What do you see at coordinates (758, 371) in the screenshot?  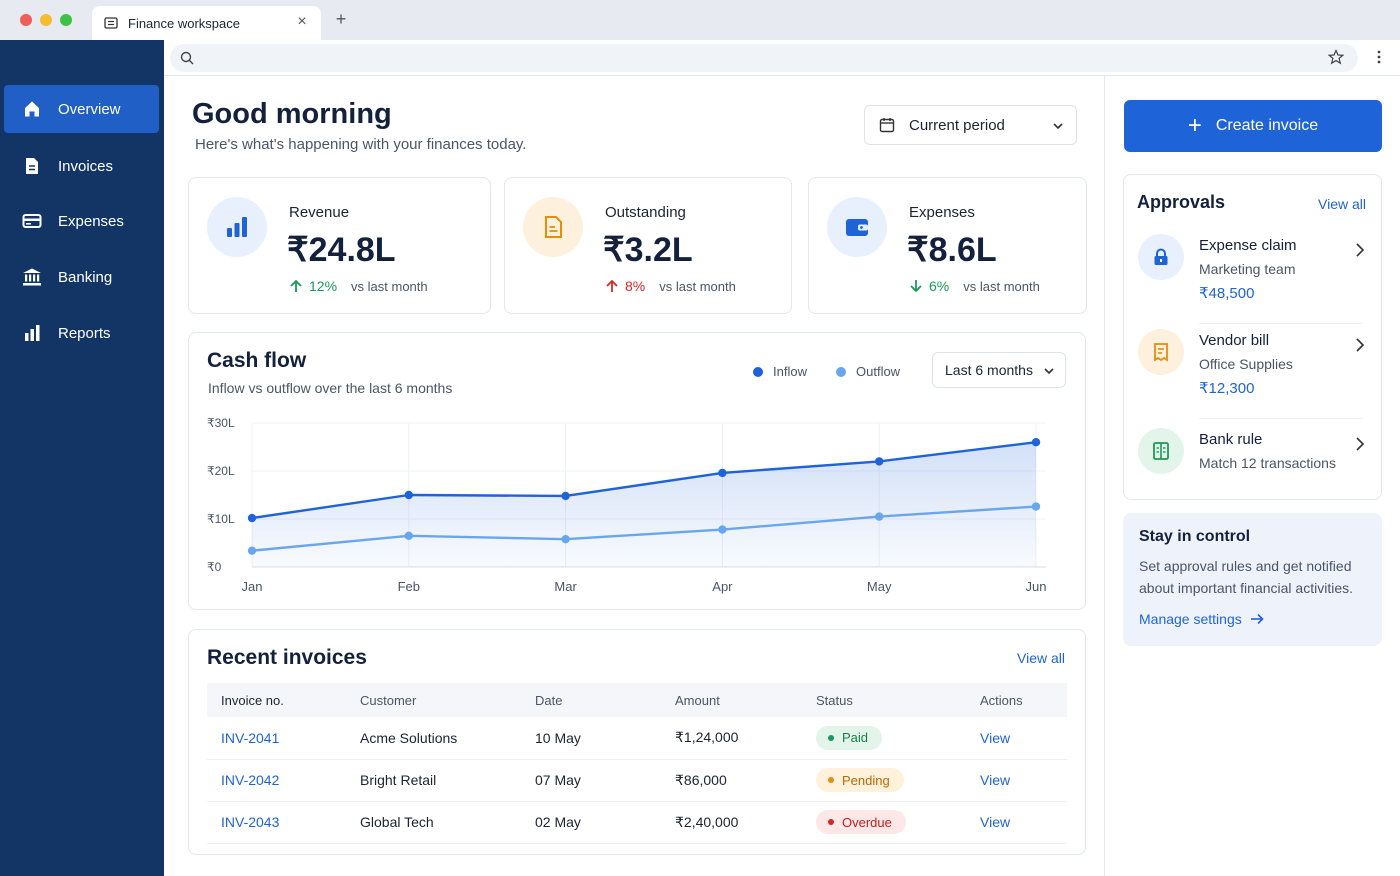 I see `legend-inflow-swatch` at bounding box center [758, 371].